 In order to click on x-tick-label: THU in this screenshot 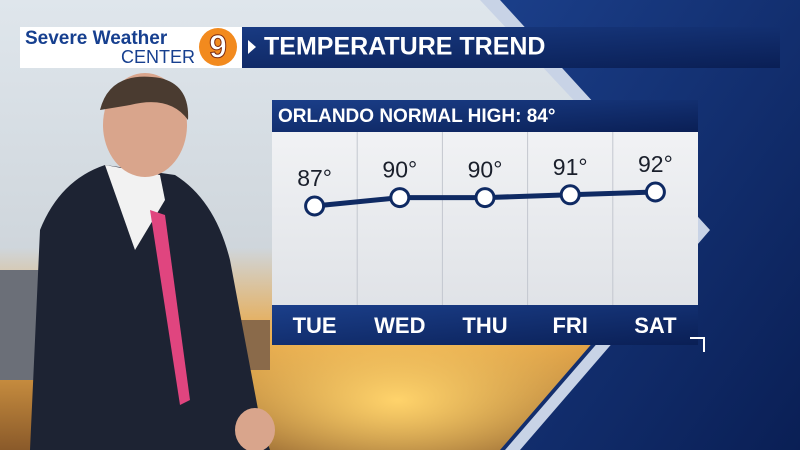, I will do `click(484, 325)`.